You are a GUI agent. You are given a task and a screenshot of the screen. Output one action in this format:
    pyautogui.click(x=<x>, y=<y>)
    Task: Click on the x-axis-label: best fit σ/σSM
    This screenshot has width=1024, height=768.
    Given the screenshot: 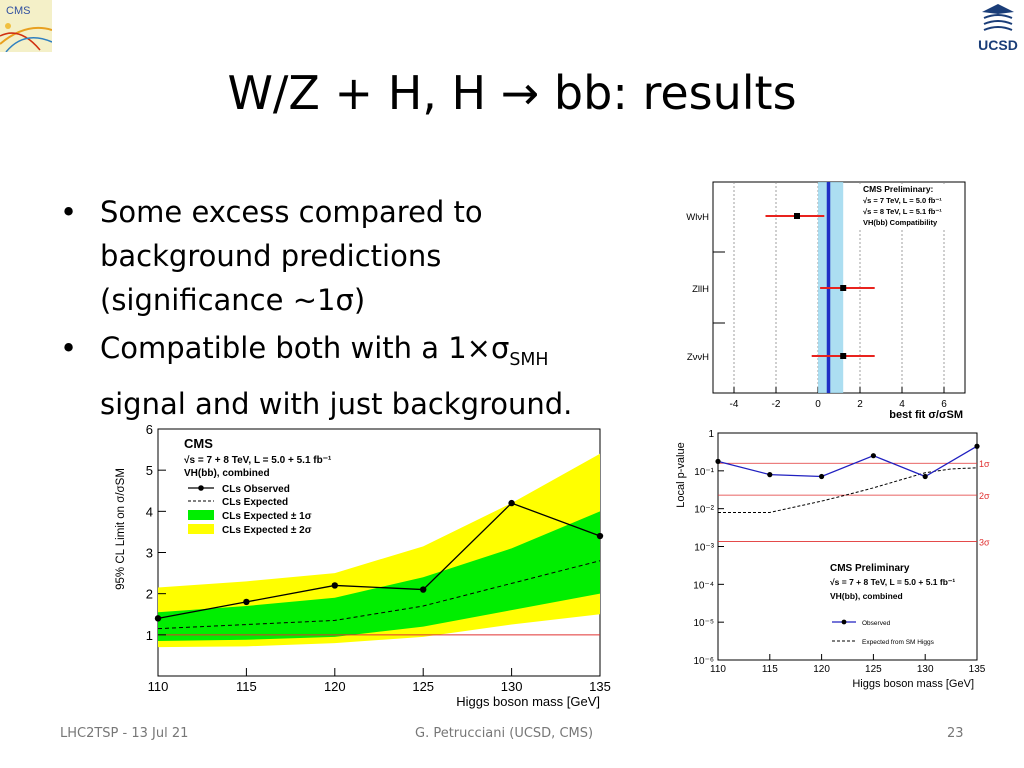 What is the action you would take?
    pyautogui.click(x=926, y=415)
    